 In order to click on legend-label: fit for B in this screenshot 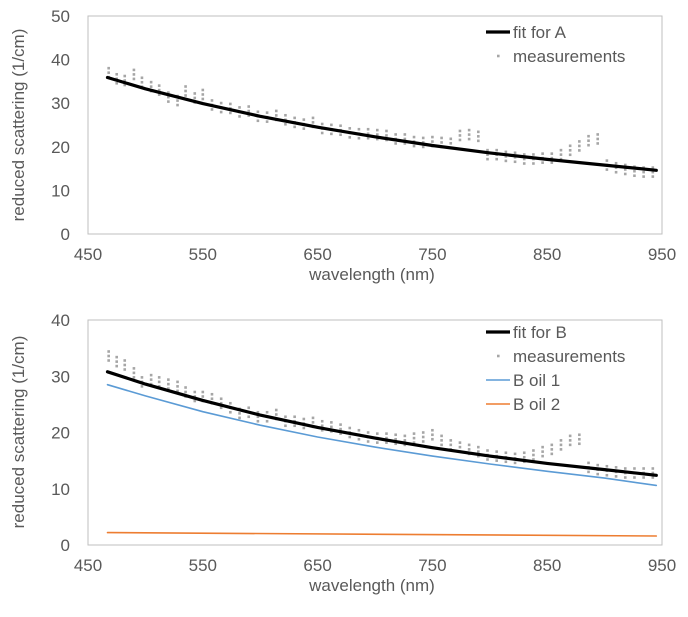, I will do `click(540, 332)`.